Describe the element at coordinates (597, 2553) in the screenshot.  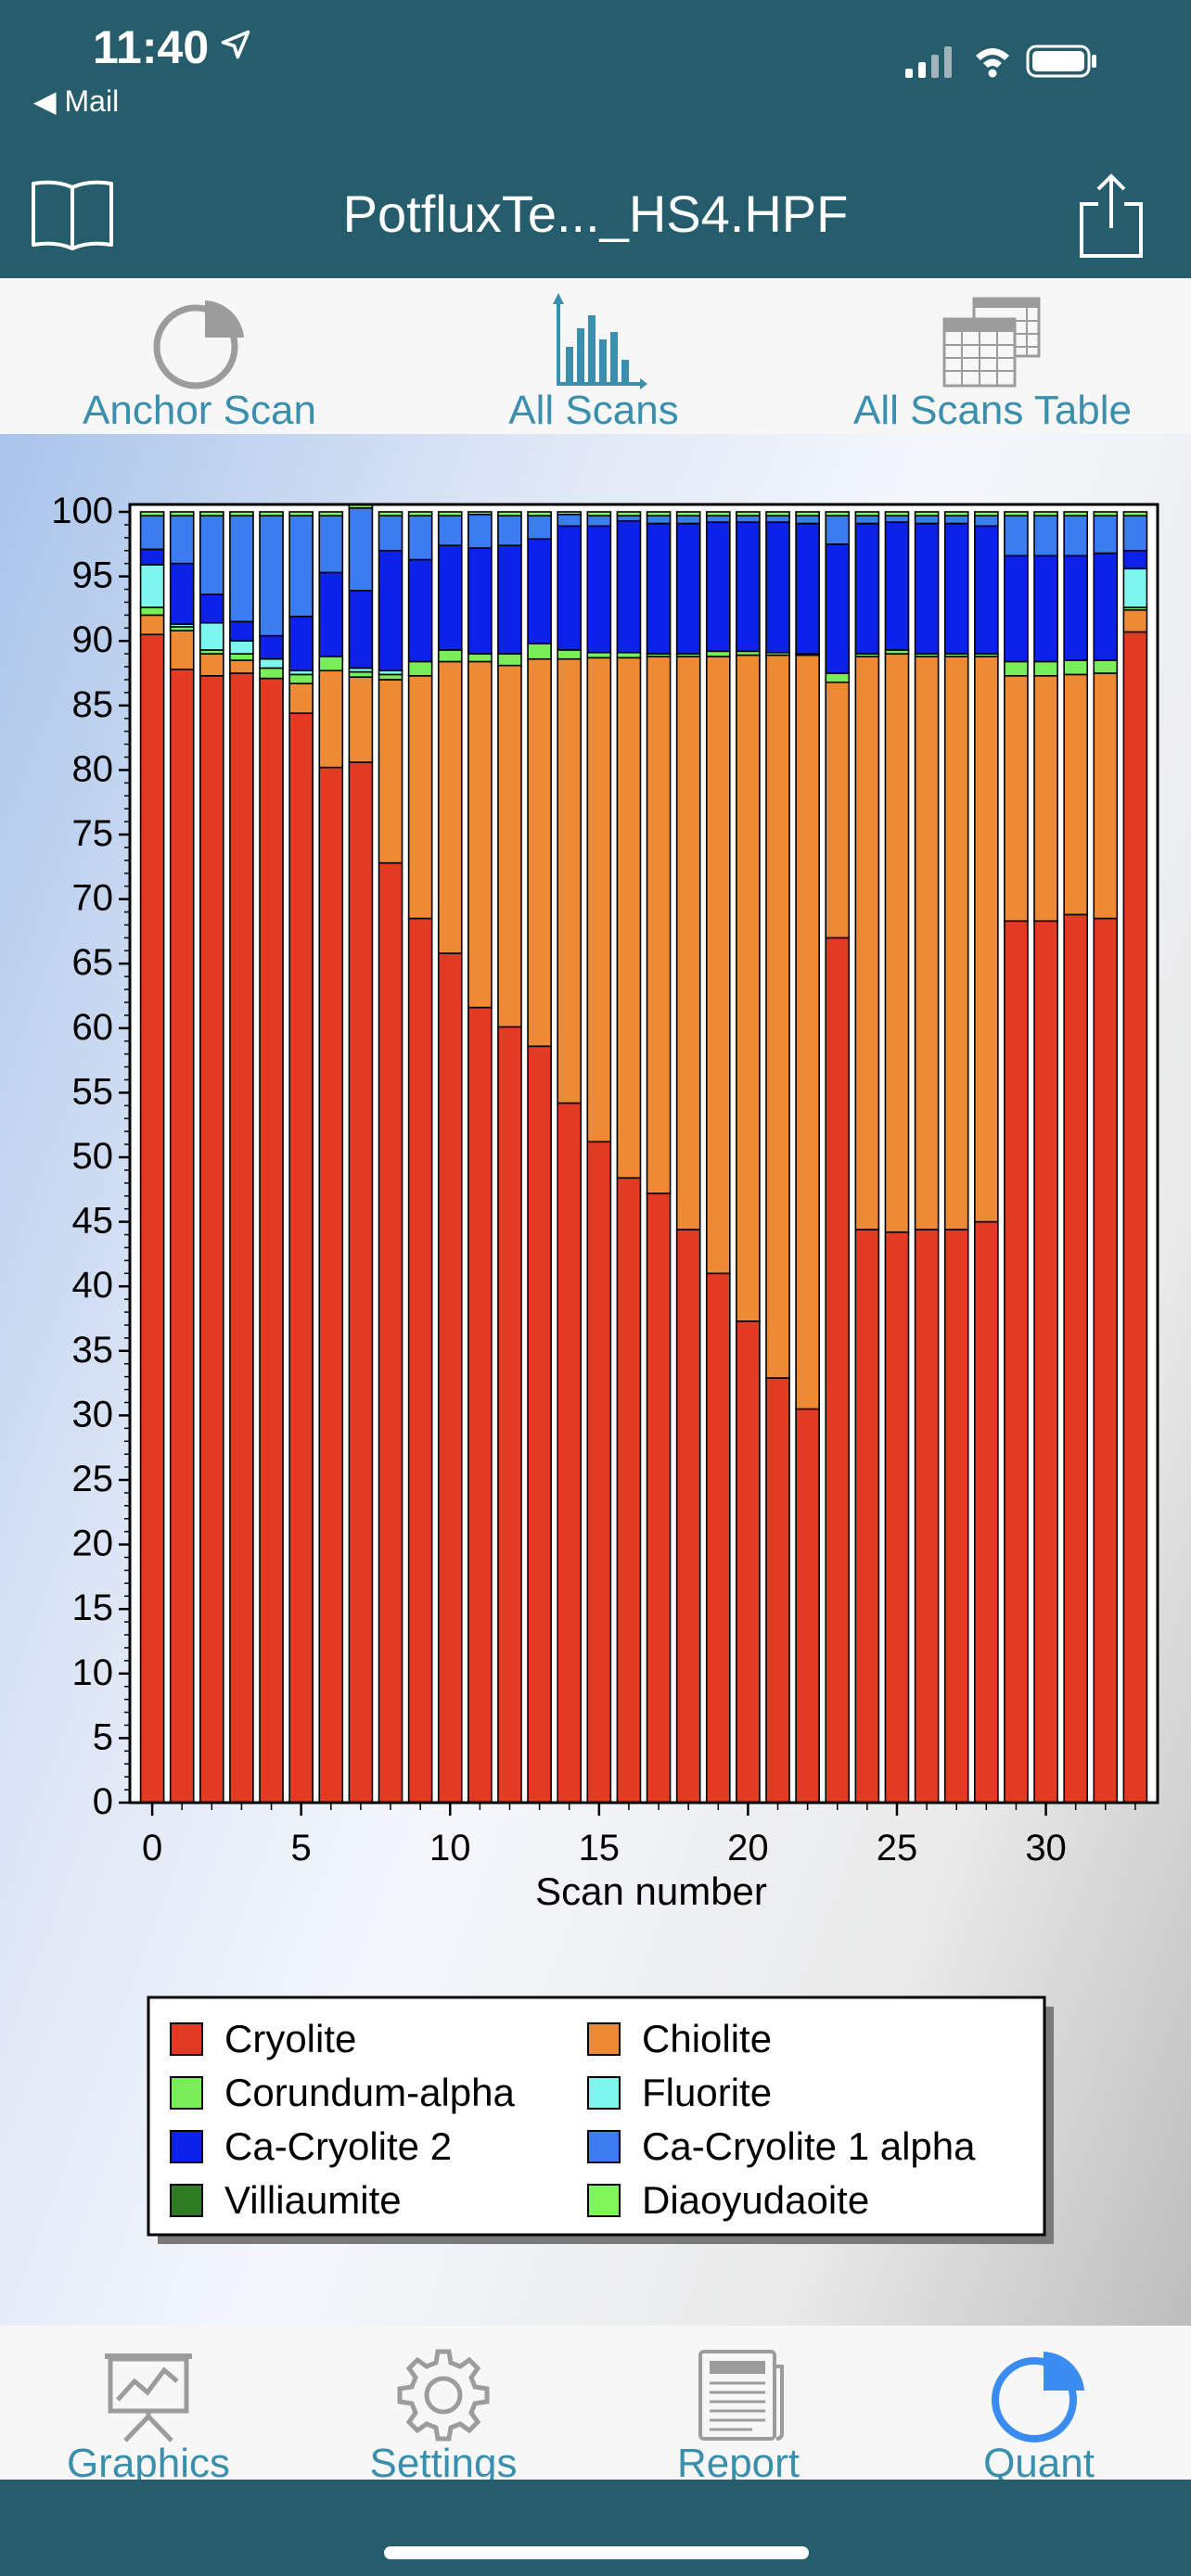
I see `home-indicator` at that location.